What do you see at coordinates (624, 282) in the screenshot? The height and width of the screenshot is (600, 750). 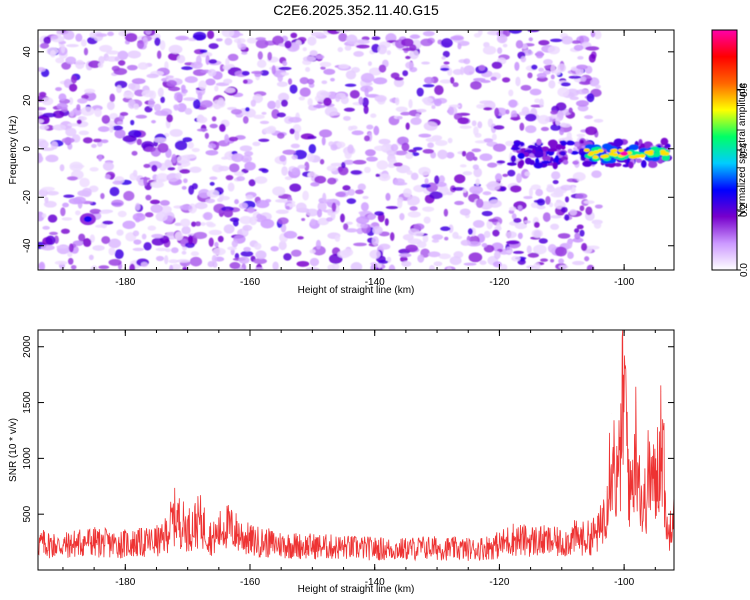 I see `x-tick-label: -100` at bounding box center [624, 282].